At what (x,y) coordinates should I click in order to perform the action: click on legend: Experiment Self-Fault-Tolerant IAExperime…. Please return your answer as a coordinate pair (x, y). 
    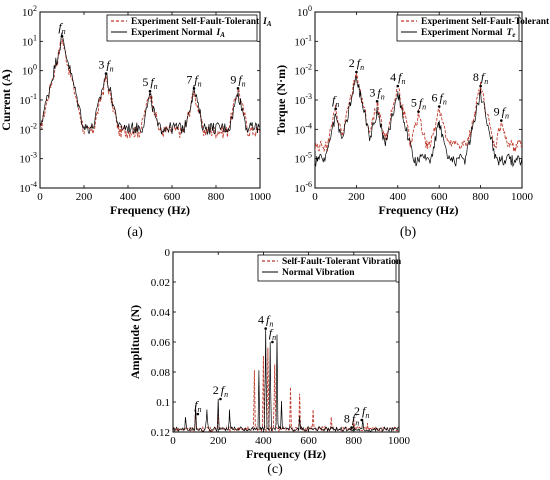
    Looking at the image, I should click on (189, 28).